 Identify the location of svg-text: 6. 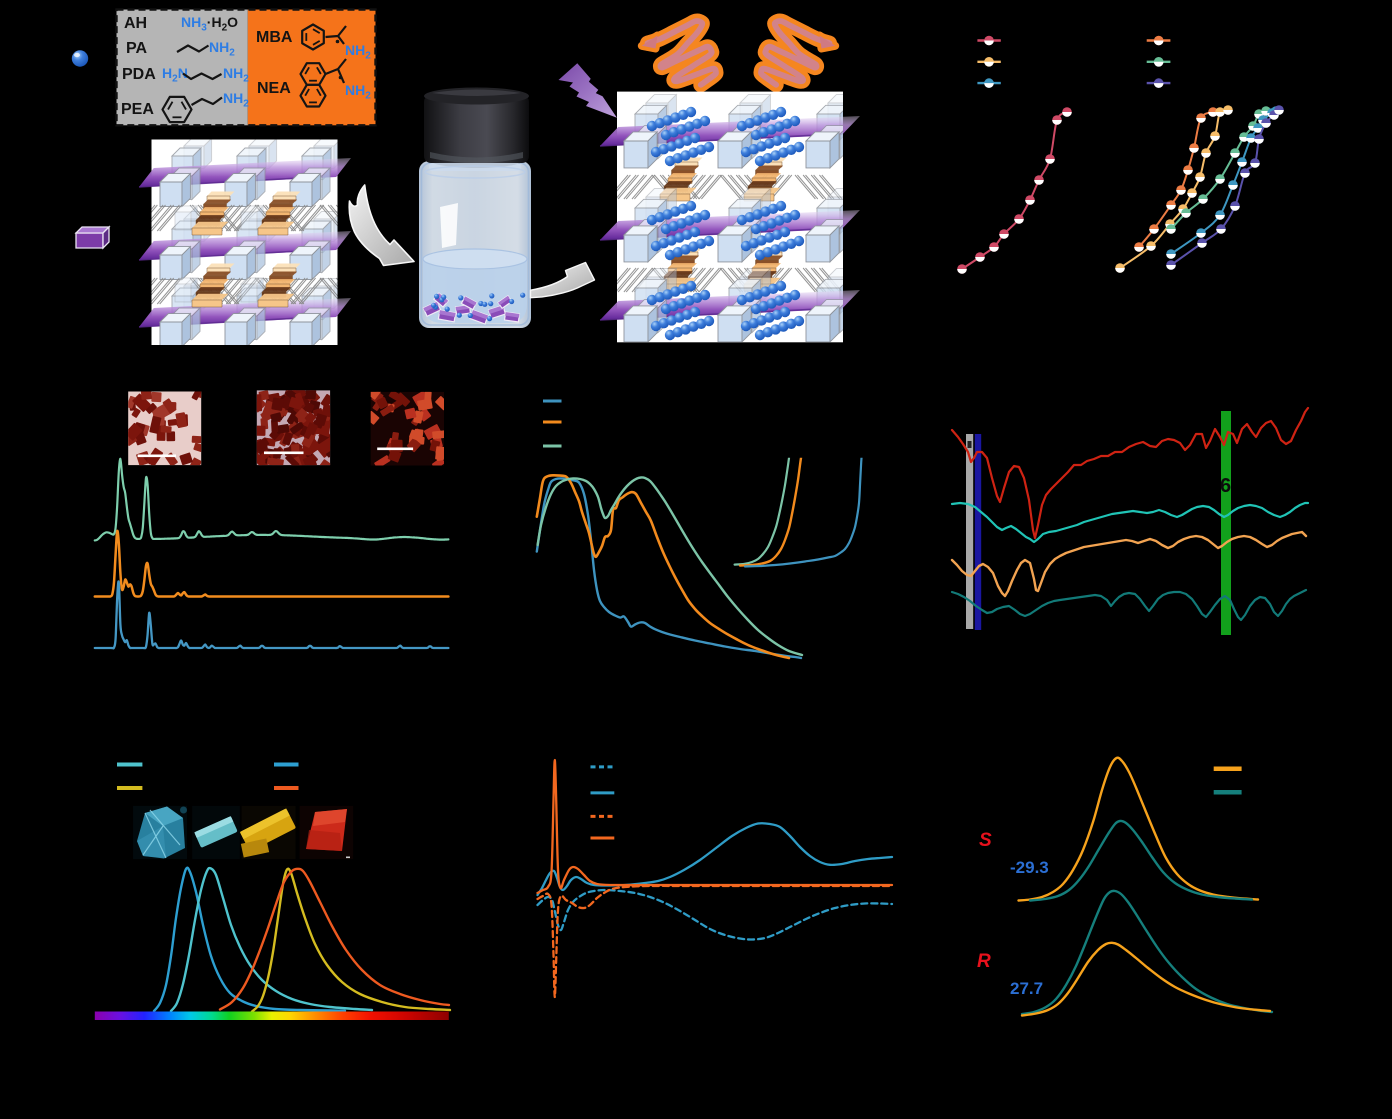
(1225, 486).